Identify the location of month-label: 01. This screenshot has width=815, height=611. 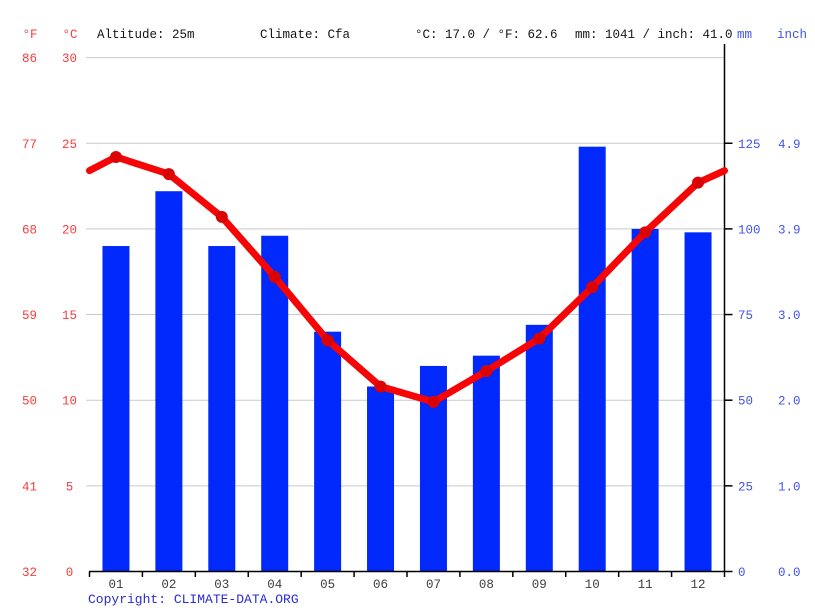
(115, 585).